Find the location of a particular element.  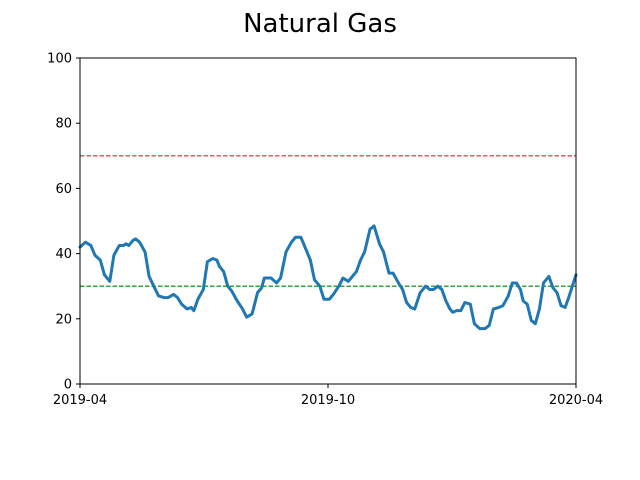

y-tick-label: 20 is located at coordinates (63, 319).